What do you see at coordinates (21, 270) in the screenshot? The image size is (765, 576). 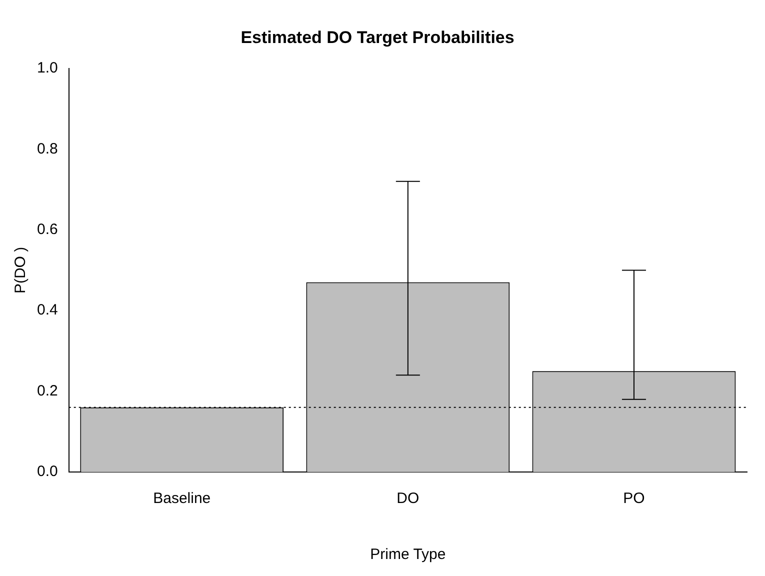 I see `y-axis-title: P(DO )` at bounding box center [21, 270].